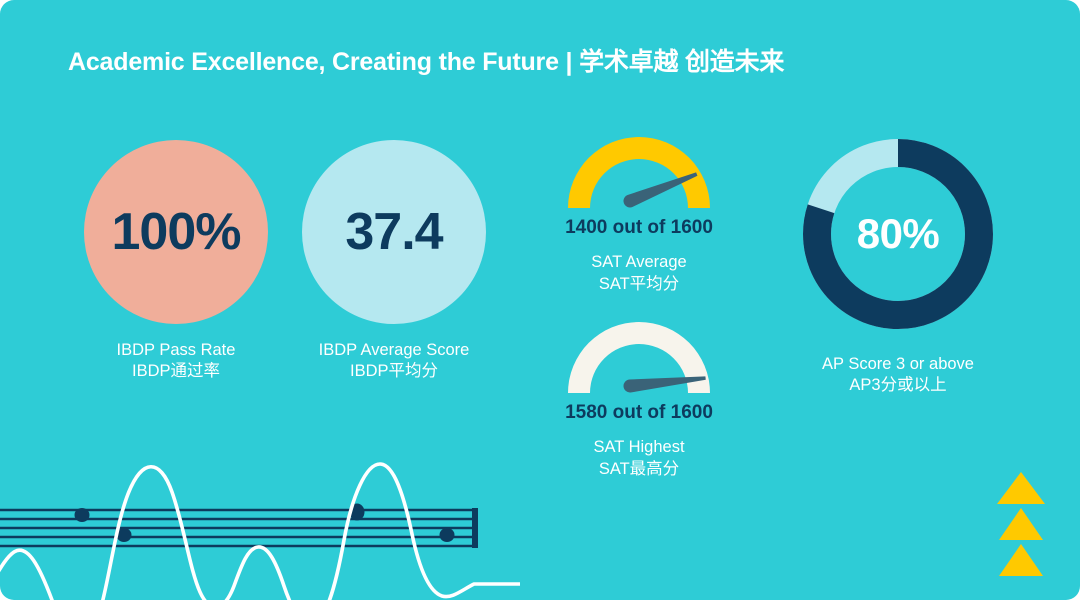 Image resolution: width=1080 pixels, height=600 pixels. I want to click on circle-ibdp-pass-rate: 100%, so click(176, 232).